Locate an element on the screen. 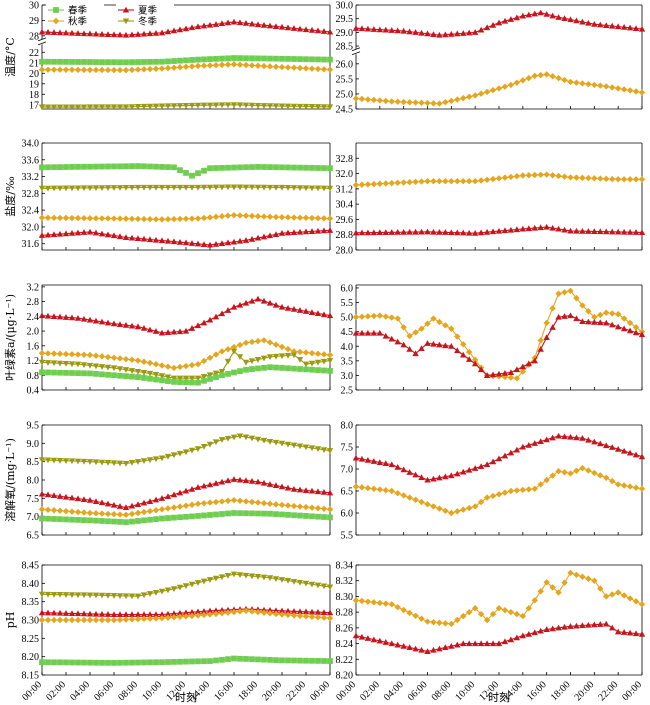 The image size is (650, 705). y-tick-label: 33.2 is located at coordinates (31, 177).